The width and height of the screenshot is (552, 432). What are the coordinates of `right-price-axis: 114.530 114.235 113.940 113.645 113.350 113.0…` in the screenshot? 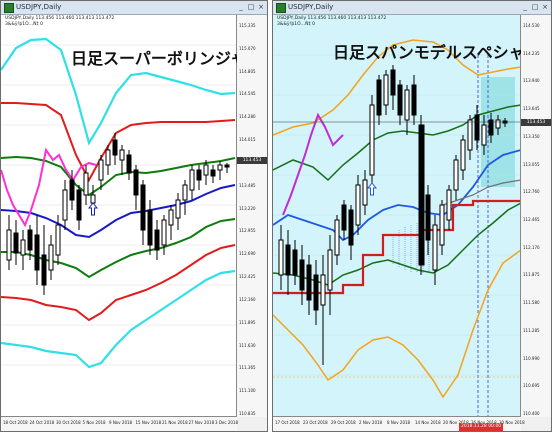 It's located at (535, 216).